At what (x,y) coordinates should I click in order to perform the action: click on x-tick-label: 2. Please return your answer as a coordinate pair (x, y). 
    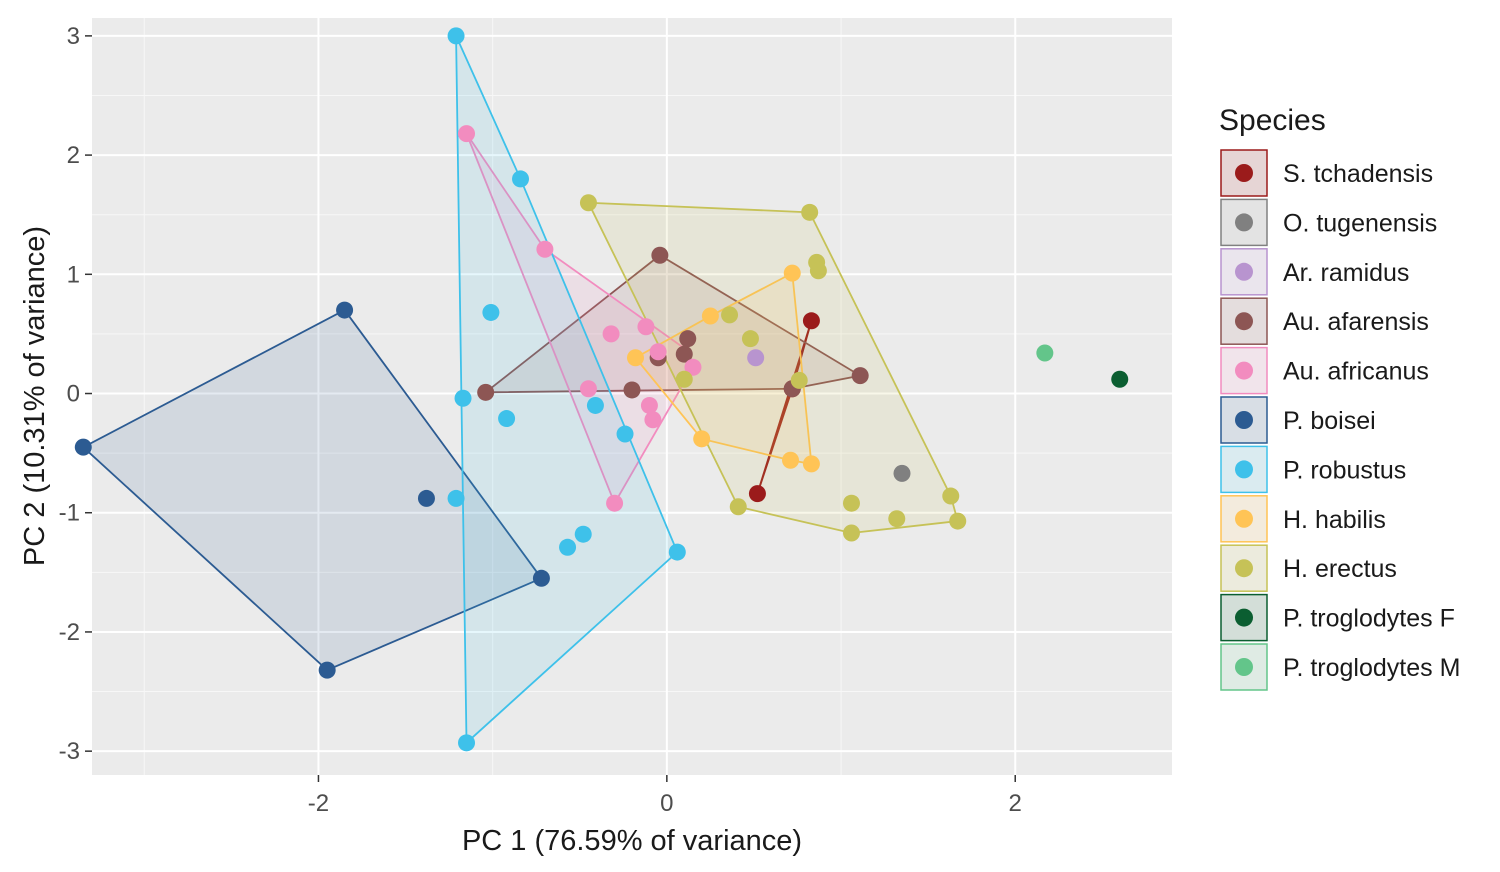
    Looking at the image, I should click on (1015, 803).